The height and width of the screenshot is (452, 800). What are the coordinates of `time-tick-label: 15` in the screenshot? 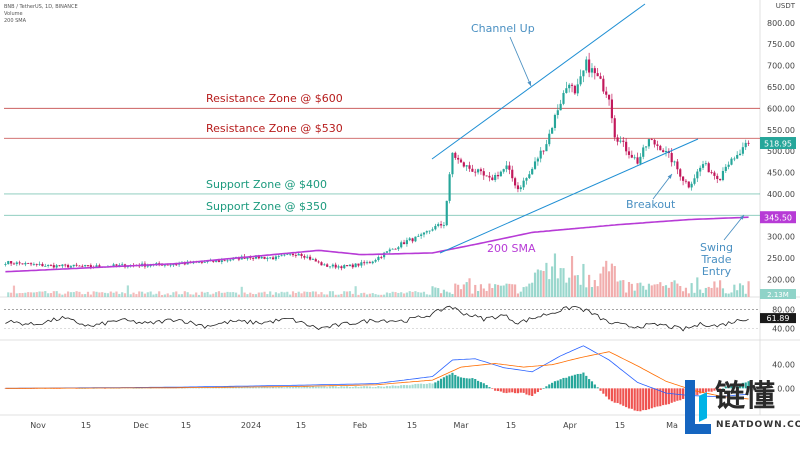 It's located at (86, 425).